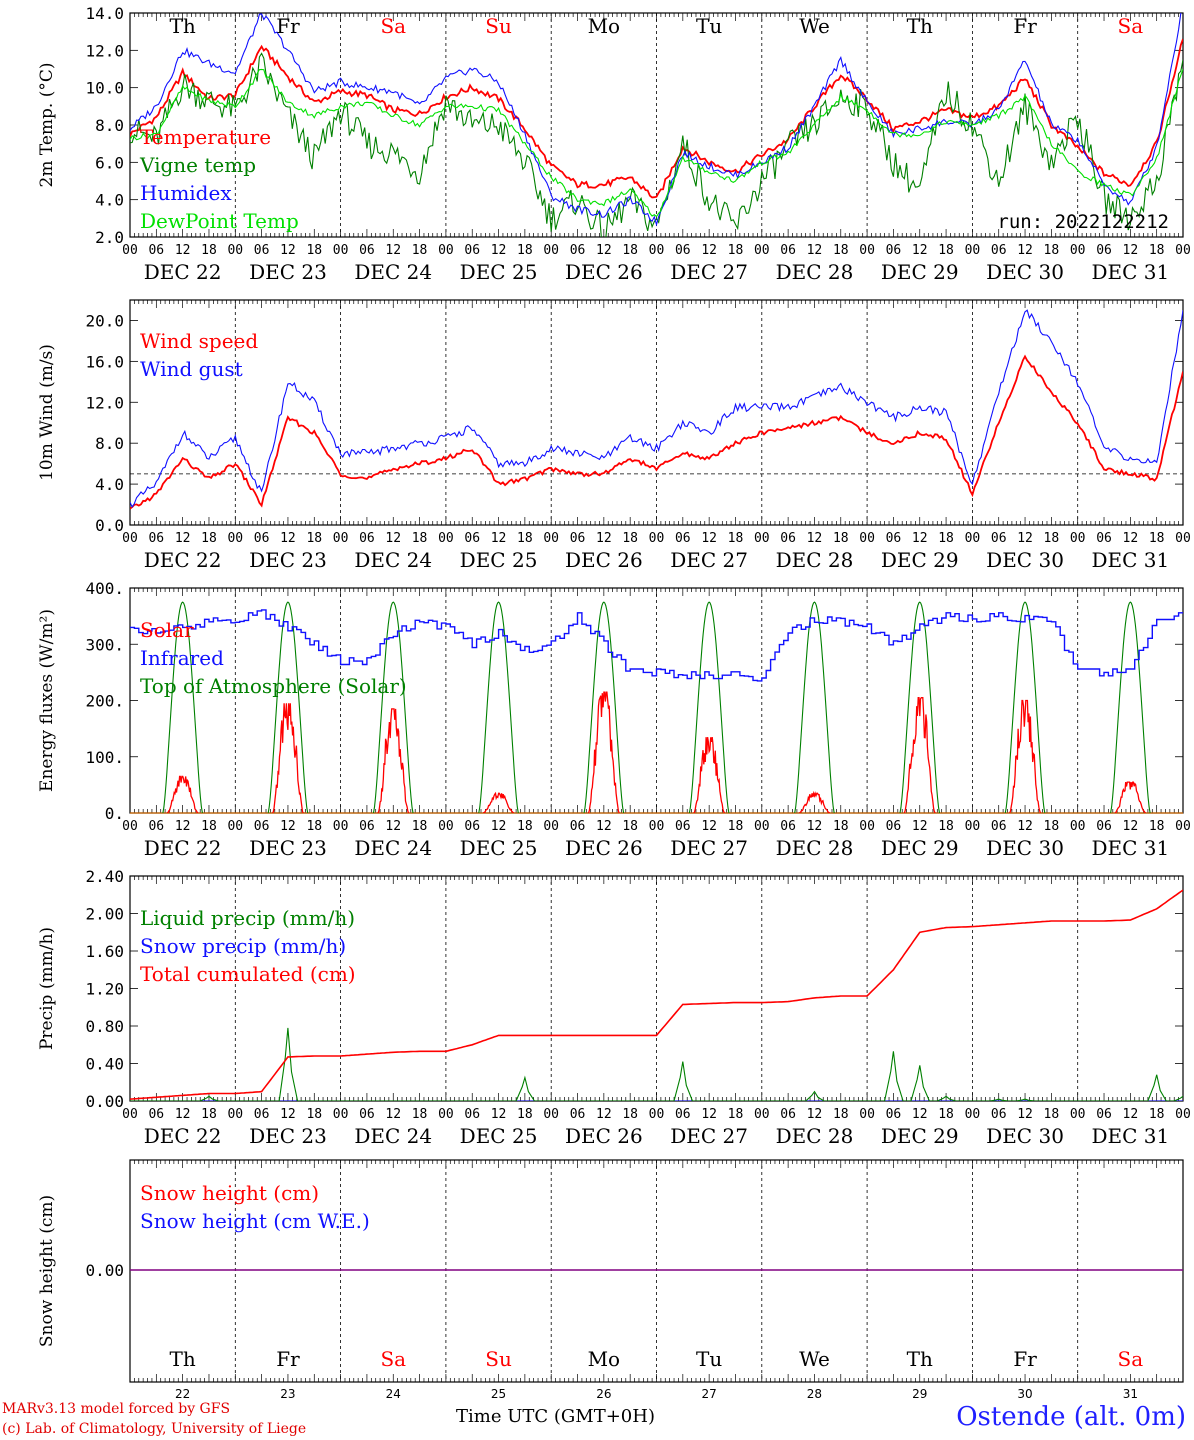 The height and width of the screenshot is (1440, 1194). What do you see at coordinates (1071, 1417) in the screenshot?
I see `station-label: Ostende (alt. 0m)` at bounding box center [1071, 1417].